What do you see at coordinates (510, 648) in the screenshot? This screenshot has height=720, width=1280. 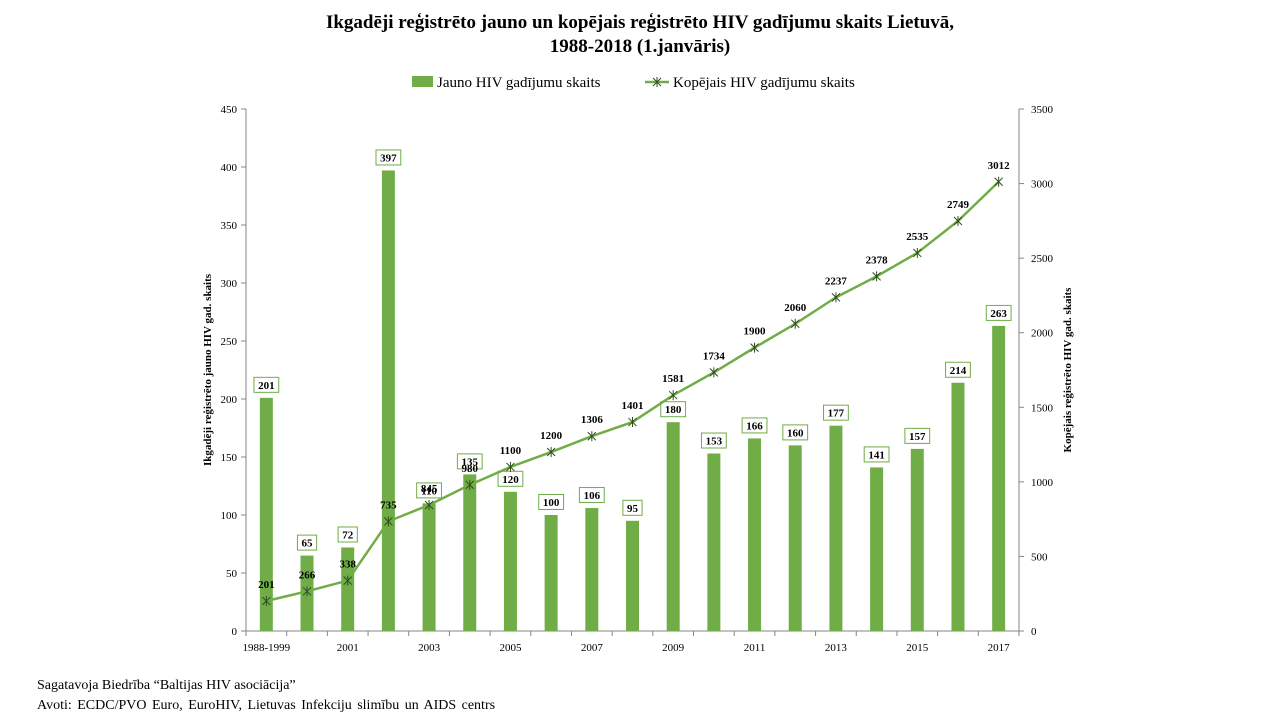 I see `x-tick-label: 2005` at bounding box center [510, 648].